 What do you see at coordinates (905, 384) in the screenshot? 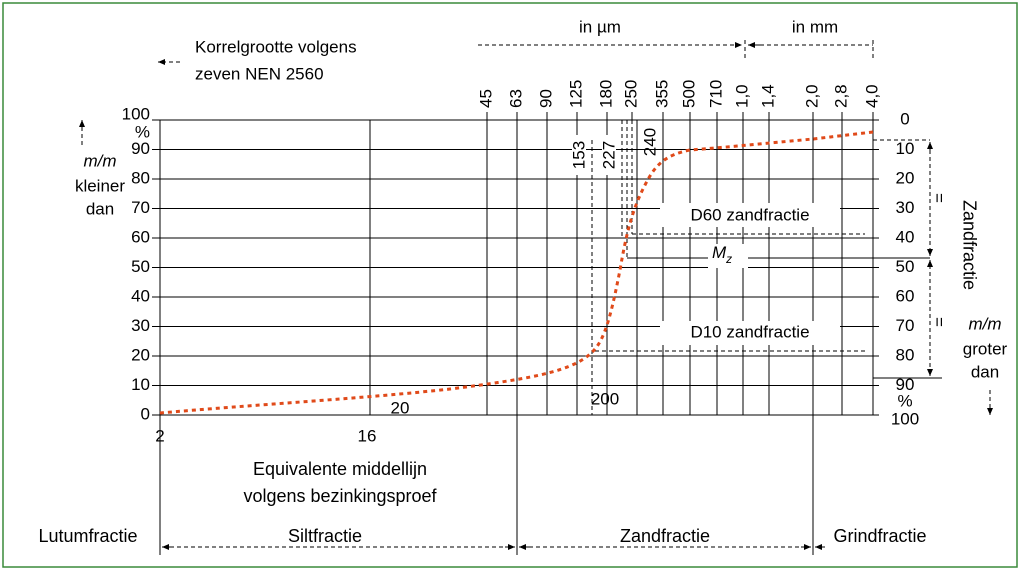
I see `right-tick-label: 90` at bounding box center [905, 384].